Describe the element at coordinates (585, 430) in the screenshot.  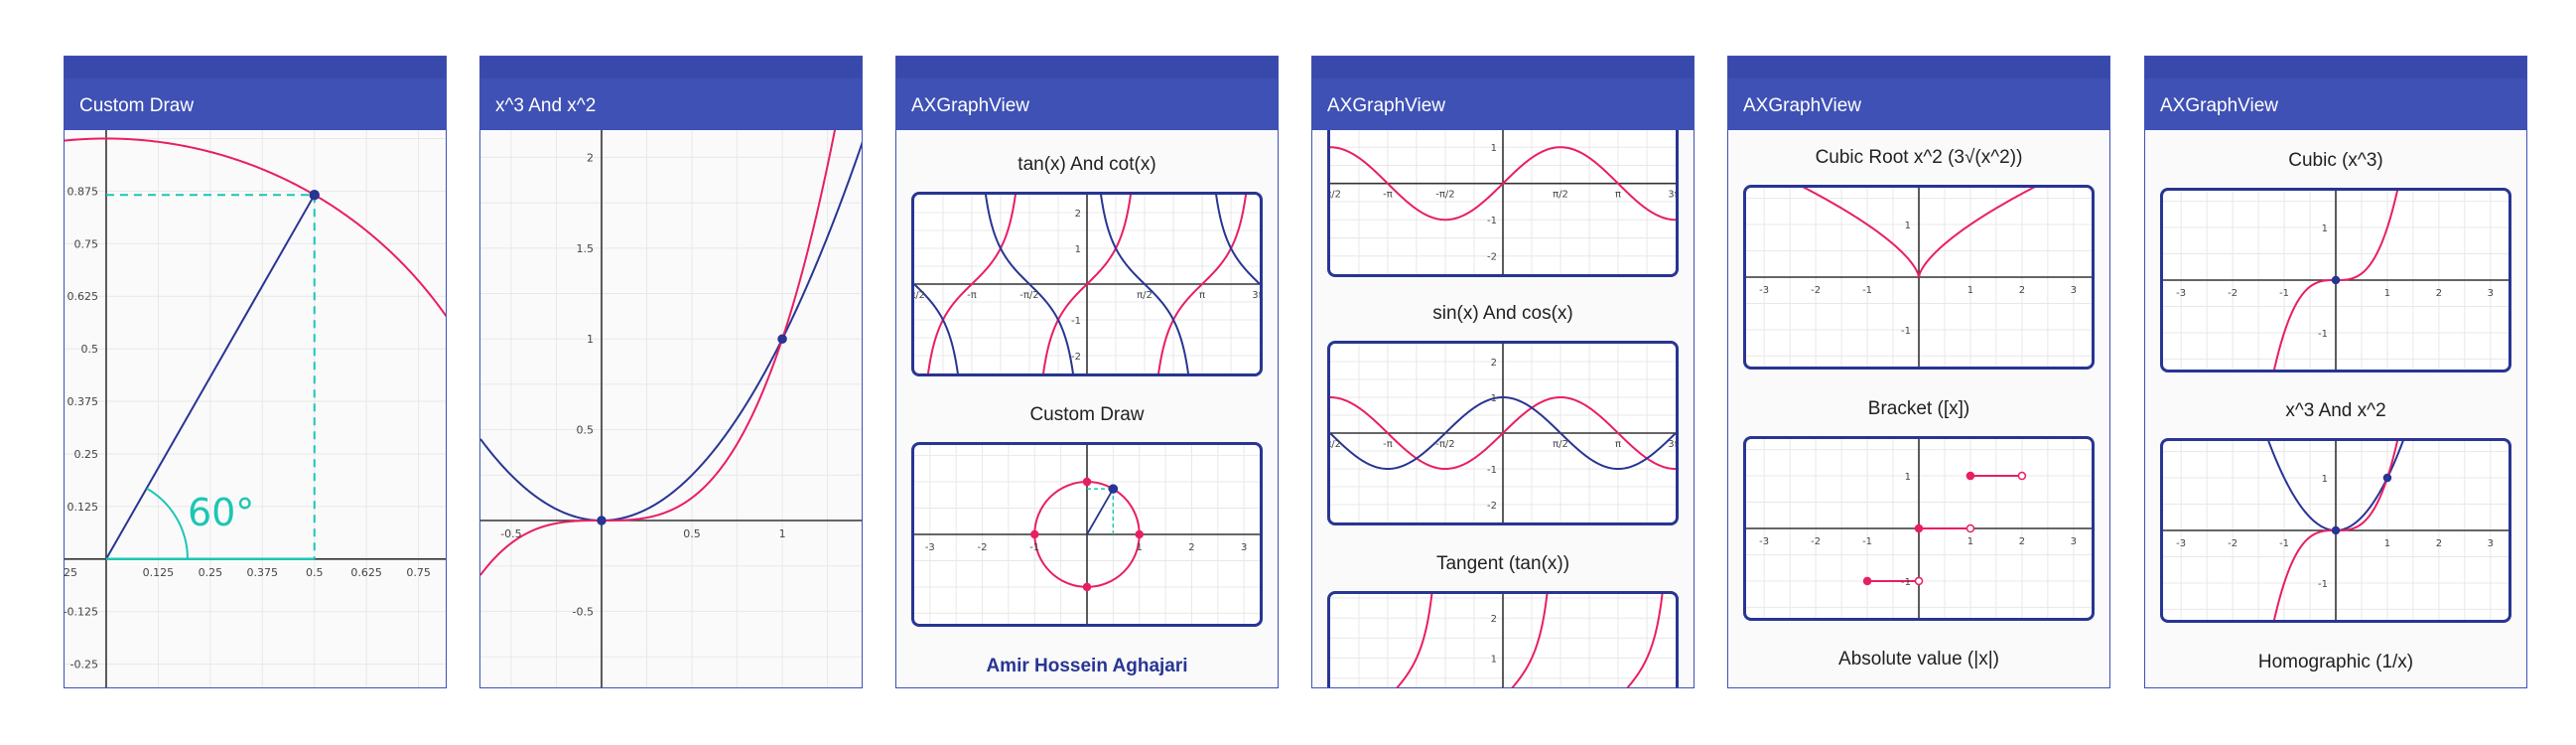
I see `y-tick-label: 0.5` at that location.